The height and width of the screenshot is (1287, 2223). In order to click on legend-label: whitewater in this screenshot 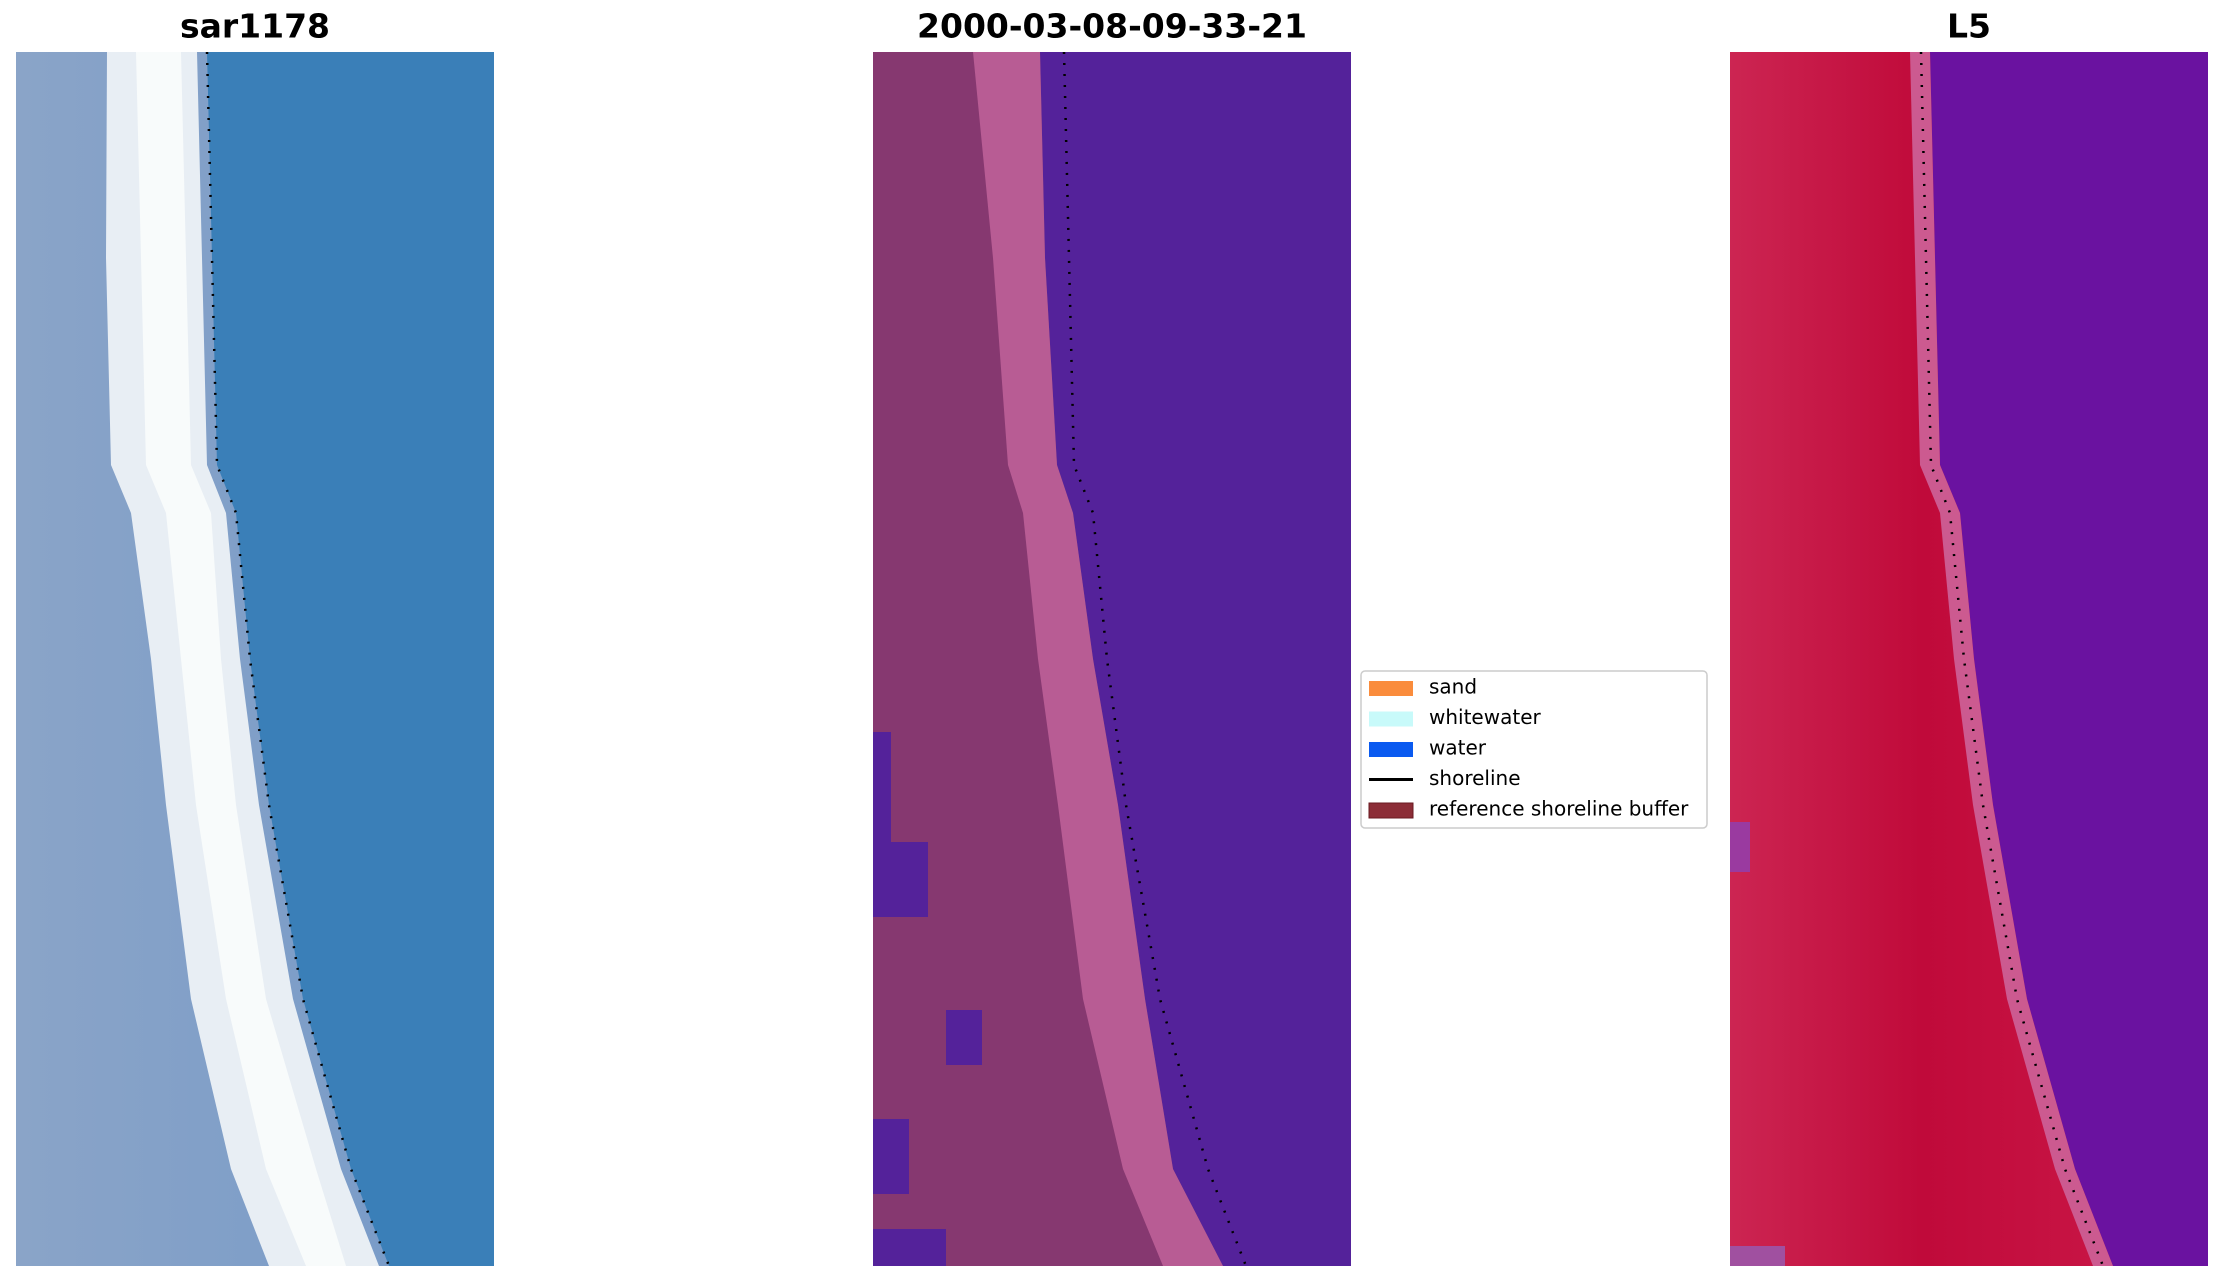, I will do `click(1485, 717)`.